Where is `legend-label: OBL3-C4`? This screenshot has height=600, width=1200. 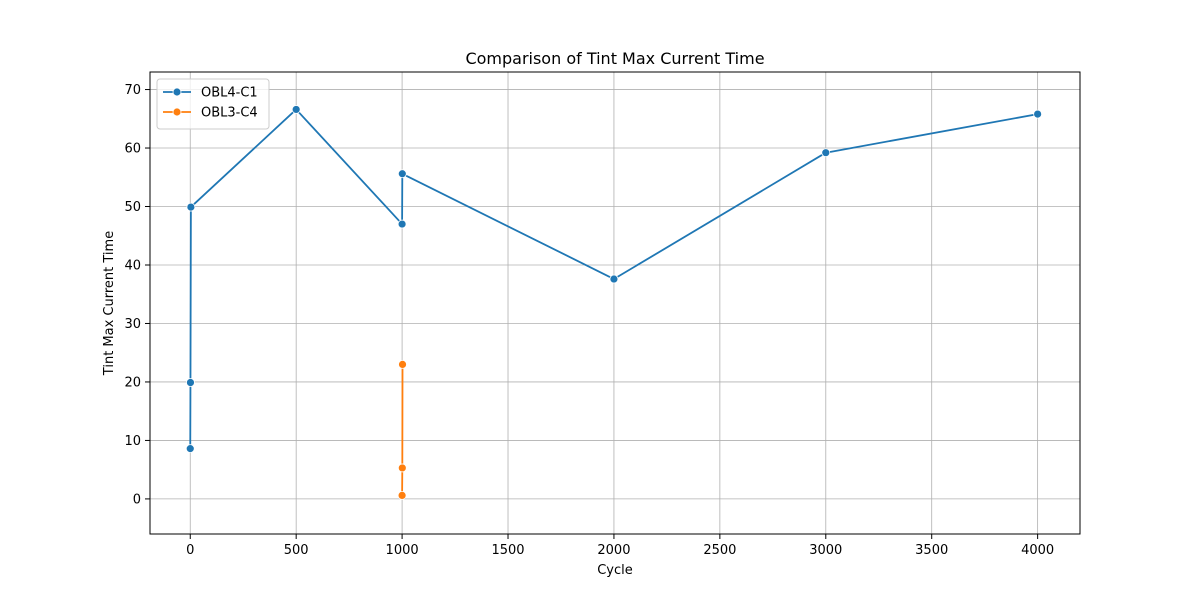 legend-label: OBL3-C4 is located at coordinates (229, 113).